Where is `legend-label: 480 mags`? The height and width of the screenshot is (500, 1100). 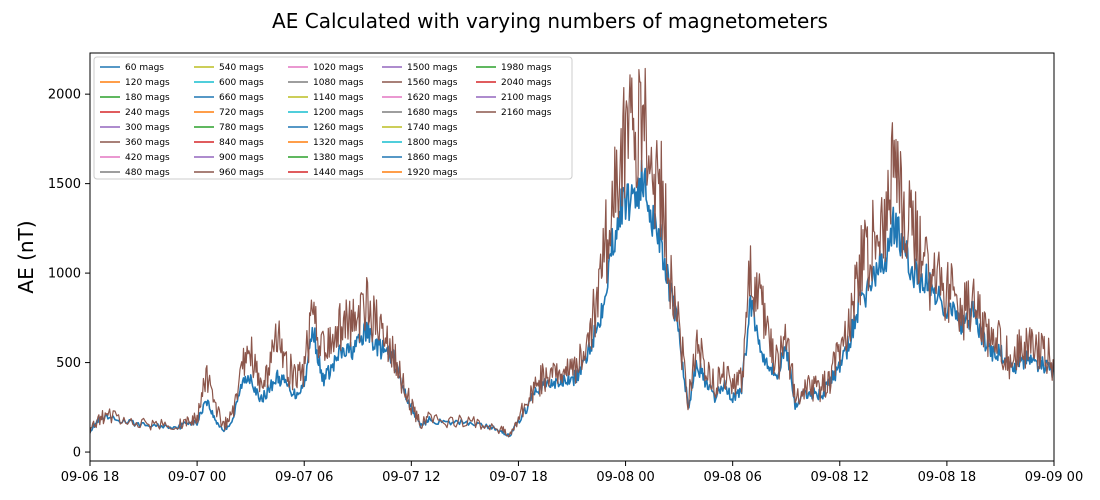
legend-label: 480 mags is located at coordinates (147, 173).